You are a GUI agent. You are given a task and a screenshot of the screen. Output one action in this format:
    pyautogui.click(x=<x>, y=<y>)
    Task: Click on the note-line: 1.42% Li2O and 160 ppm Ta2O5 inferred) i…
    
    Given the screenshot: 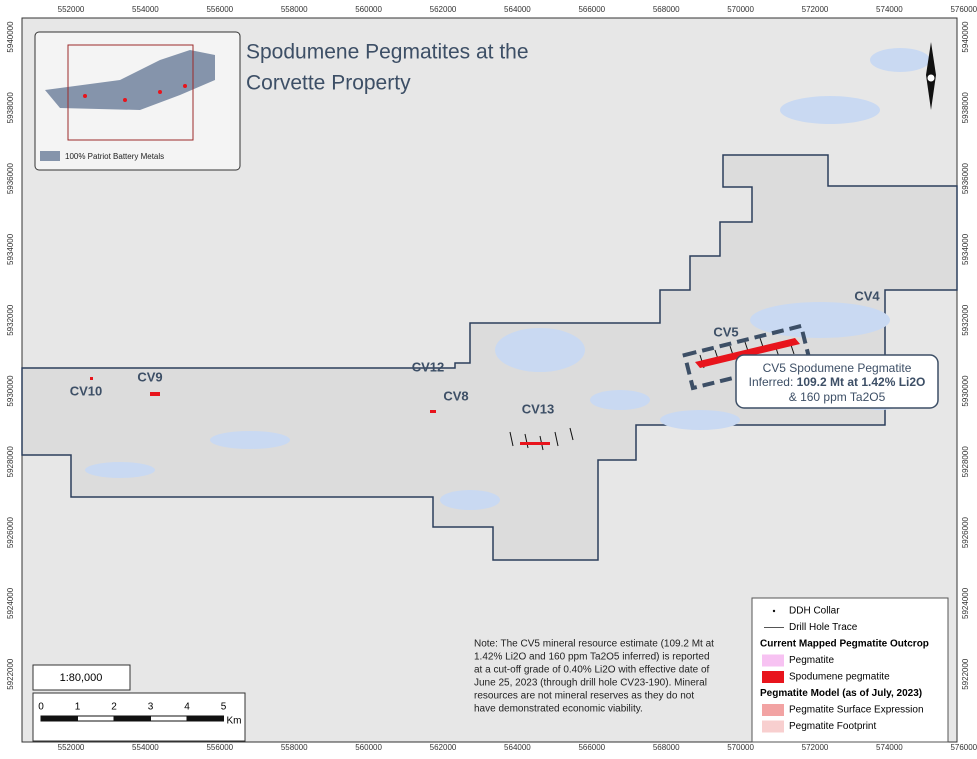 What is the action you would take?
    pyautogui.click(x=592, y=657)
    